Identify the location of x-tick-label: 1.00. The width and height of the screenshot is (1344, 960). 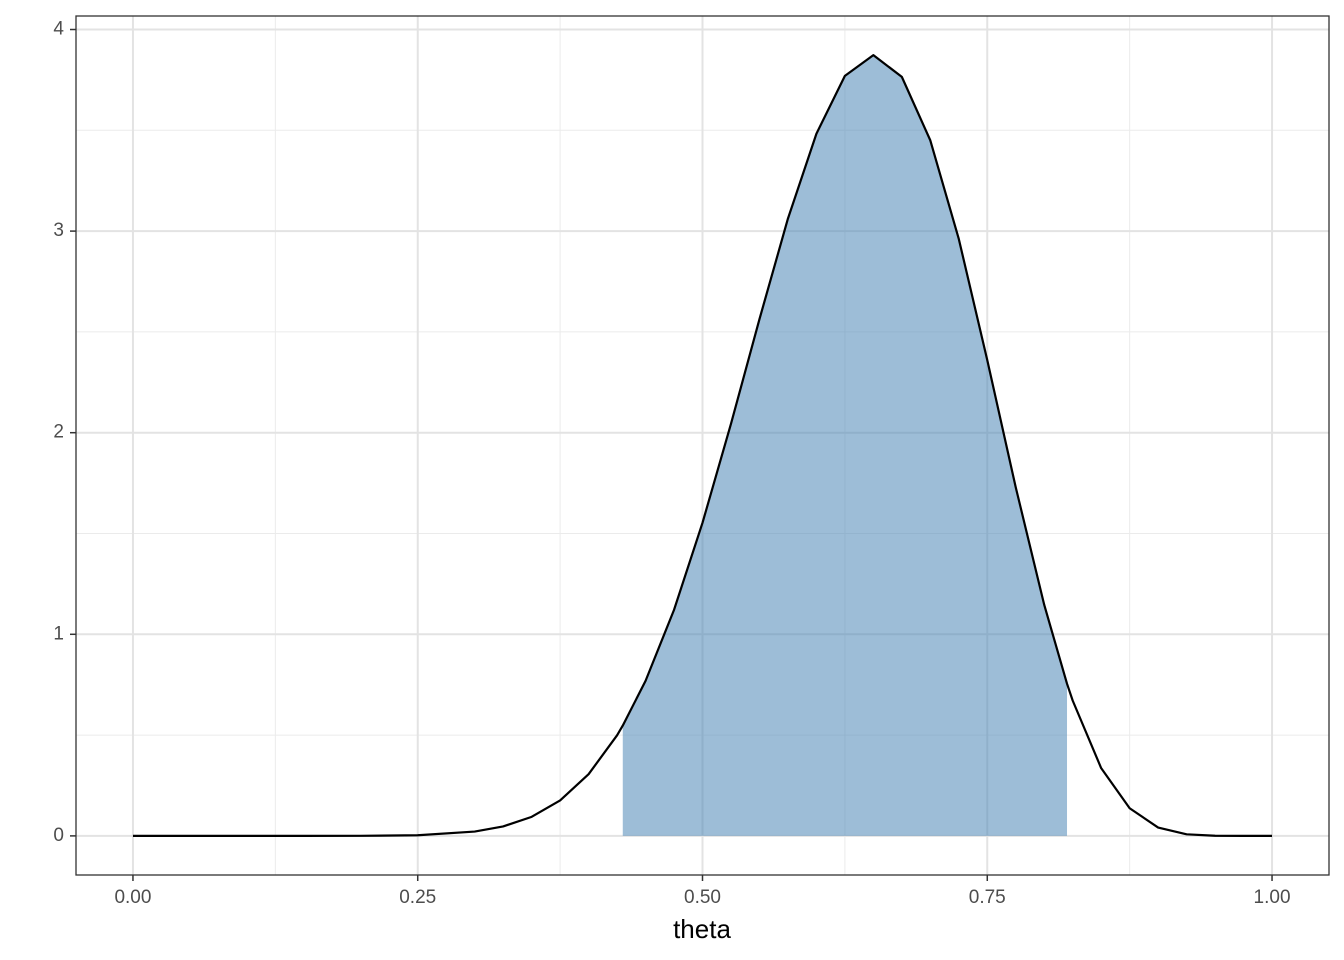
(1272, 897).